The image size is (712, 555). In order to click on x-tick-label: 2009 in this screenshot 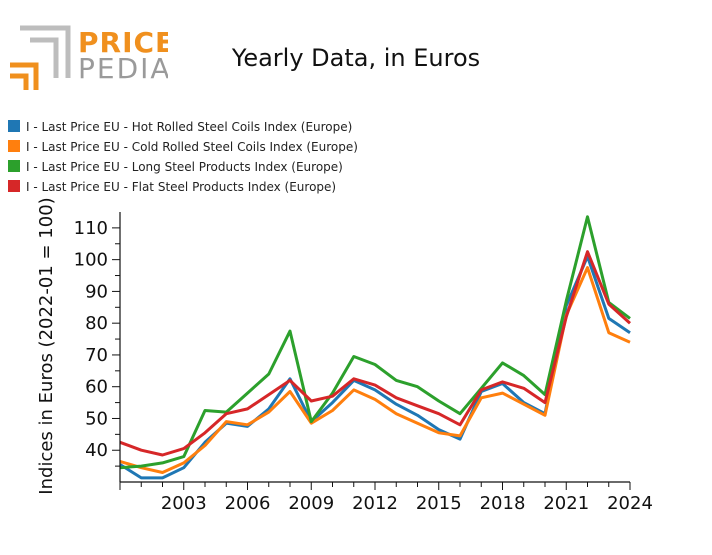, I will do `click(311, 503)`.